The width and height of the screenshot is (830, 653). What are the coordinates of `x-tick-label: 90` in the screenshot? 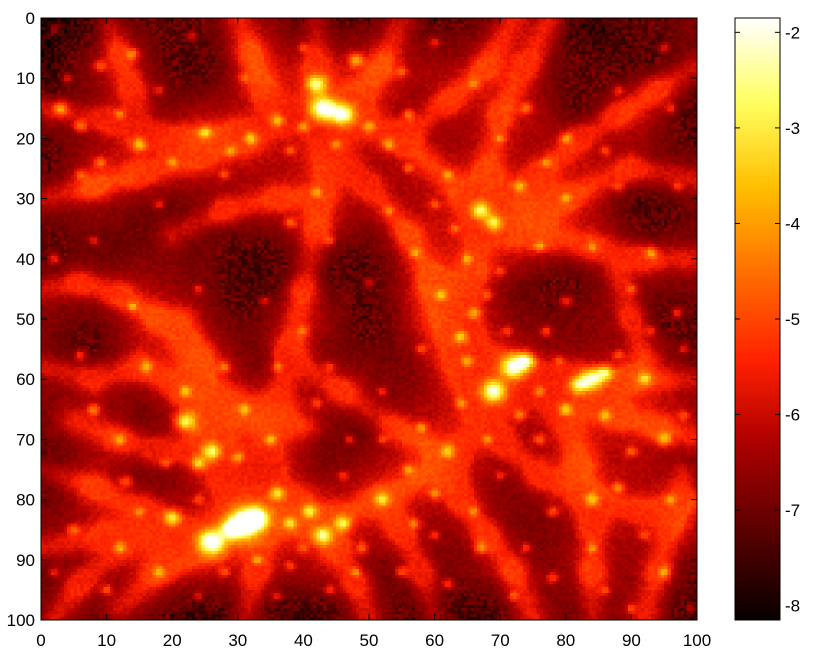 It's located at (631, 640).